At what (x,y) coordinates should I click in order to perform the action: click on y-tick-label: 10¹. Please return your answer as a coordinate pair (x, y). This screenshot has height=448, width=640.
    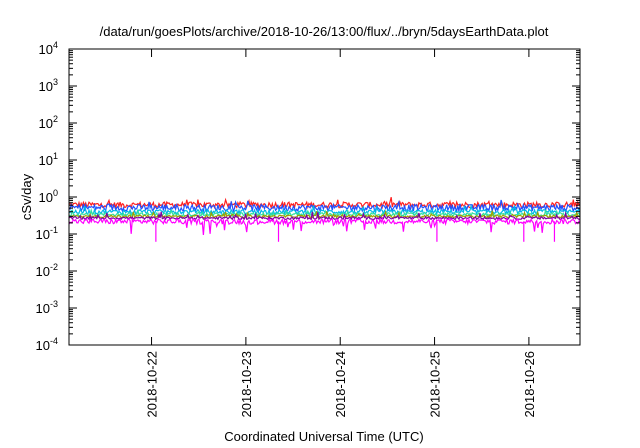
    Looking at the image, I should click on (48, 159).